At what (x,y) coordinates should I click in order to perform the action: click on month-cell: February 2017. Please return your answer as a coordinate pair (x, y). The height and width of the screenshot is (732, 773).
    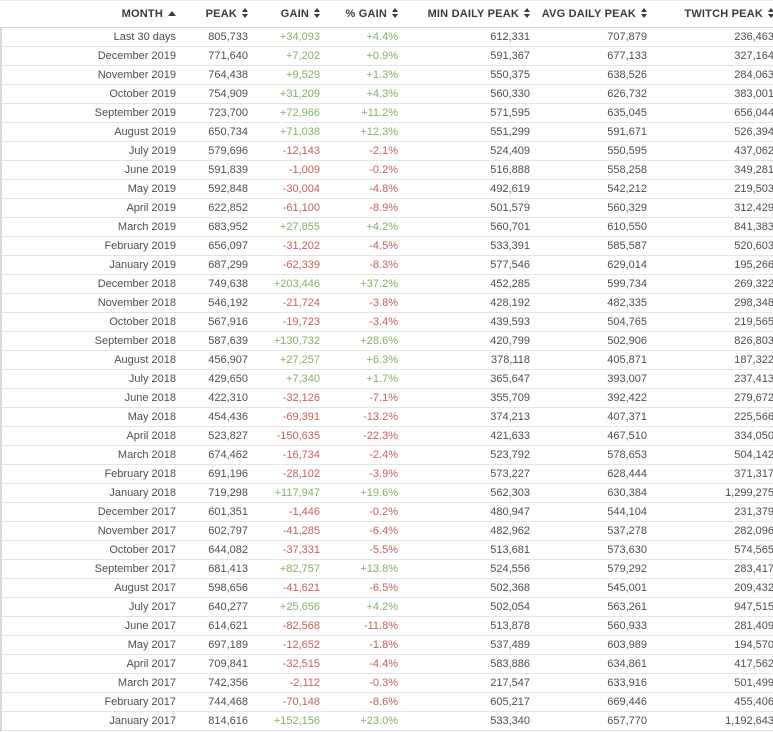
    Looking at the image, I should click on (88, 702).